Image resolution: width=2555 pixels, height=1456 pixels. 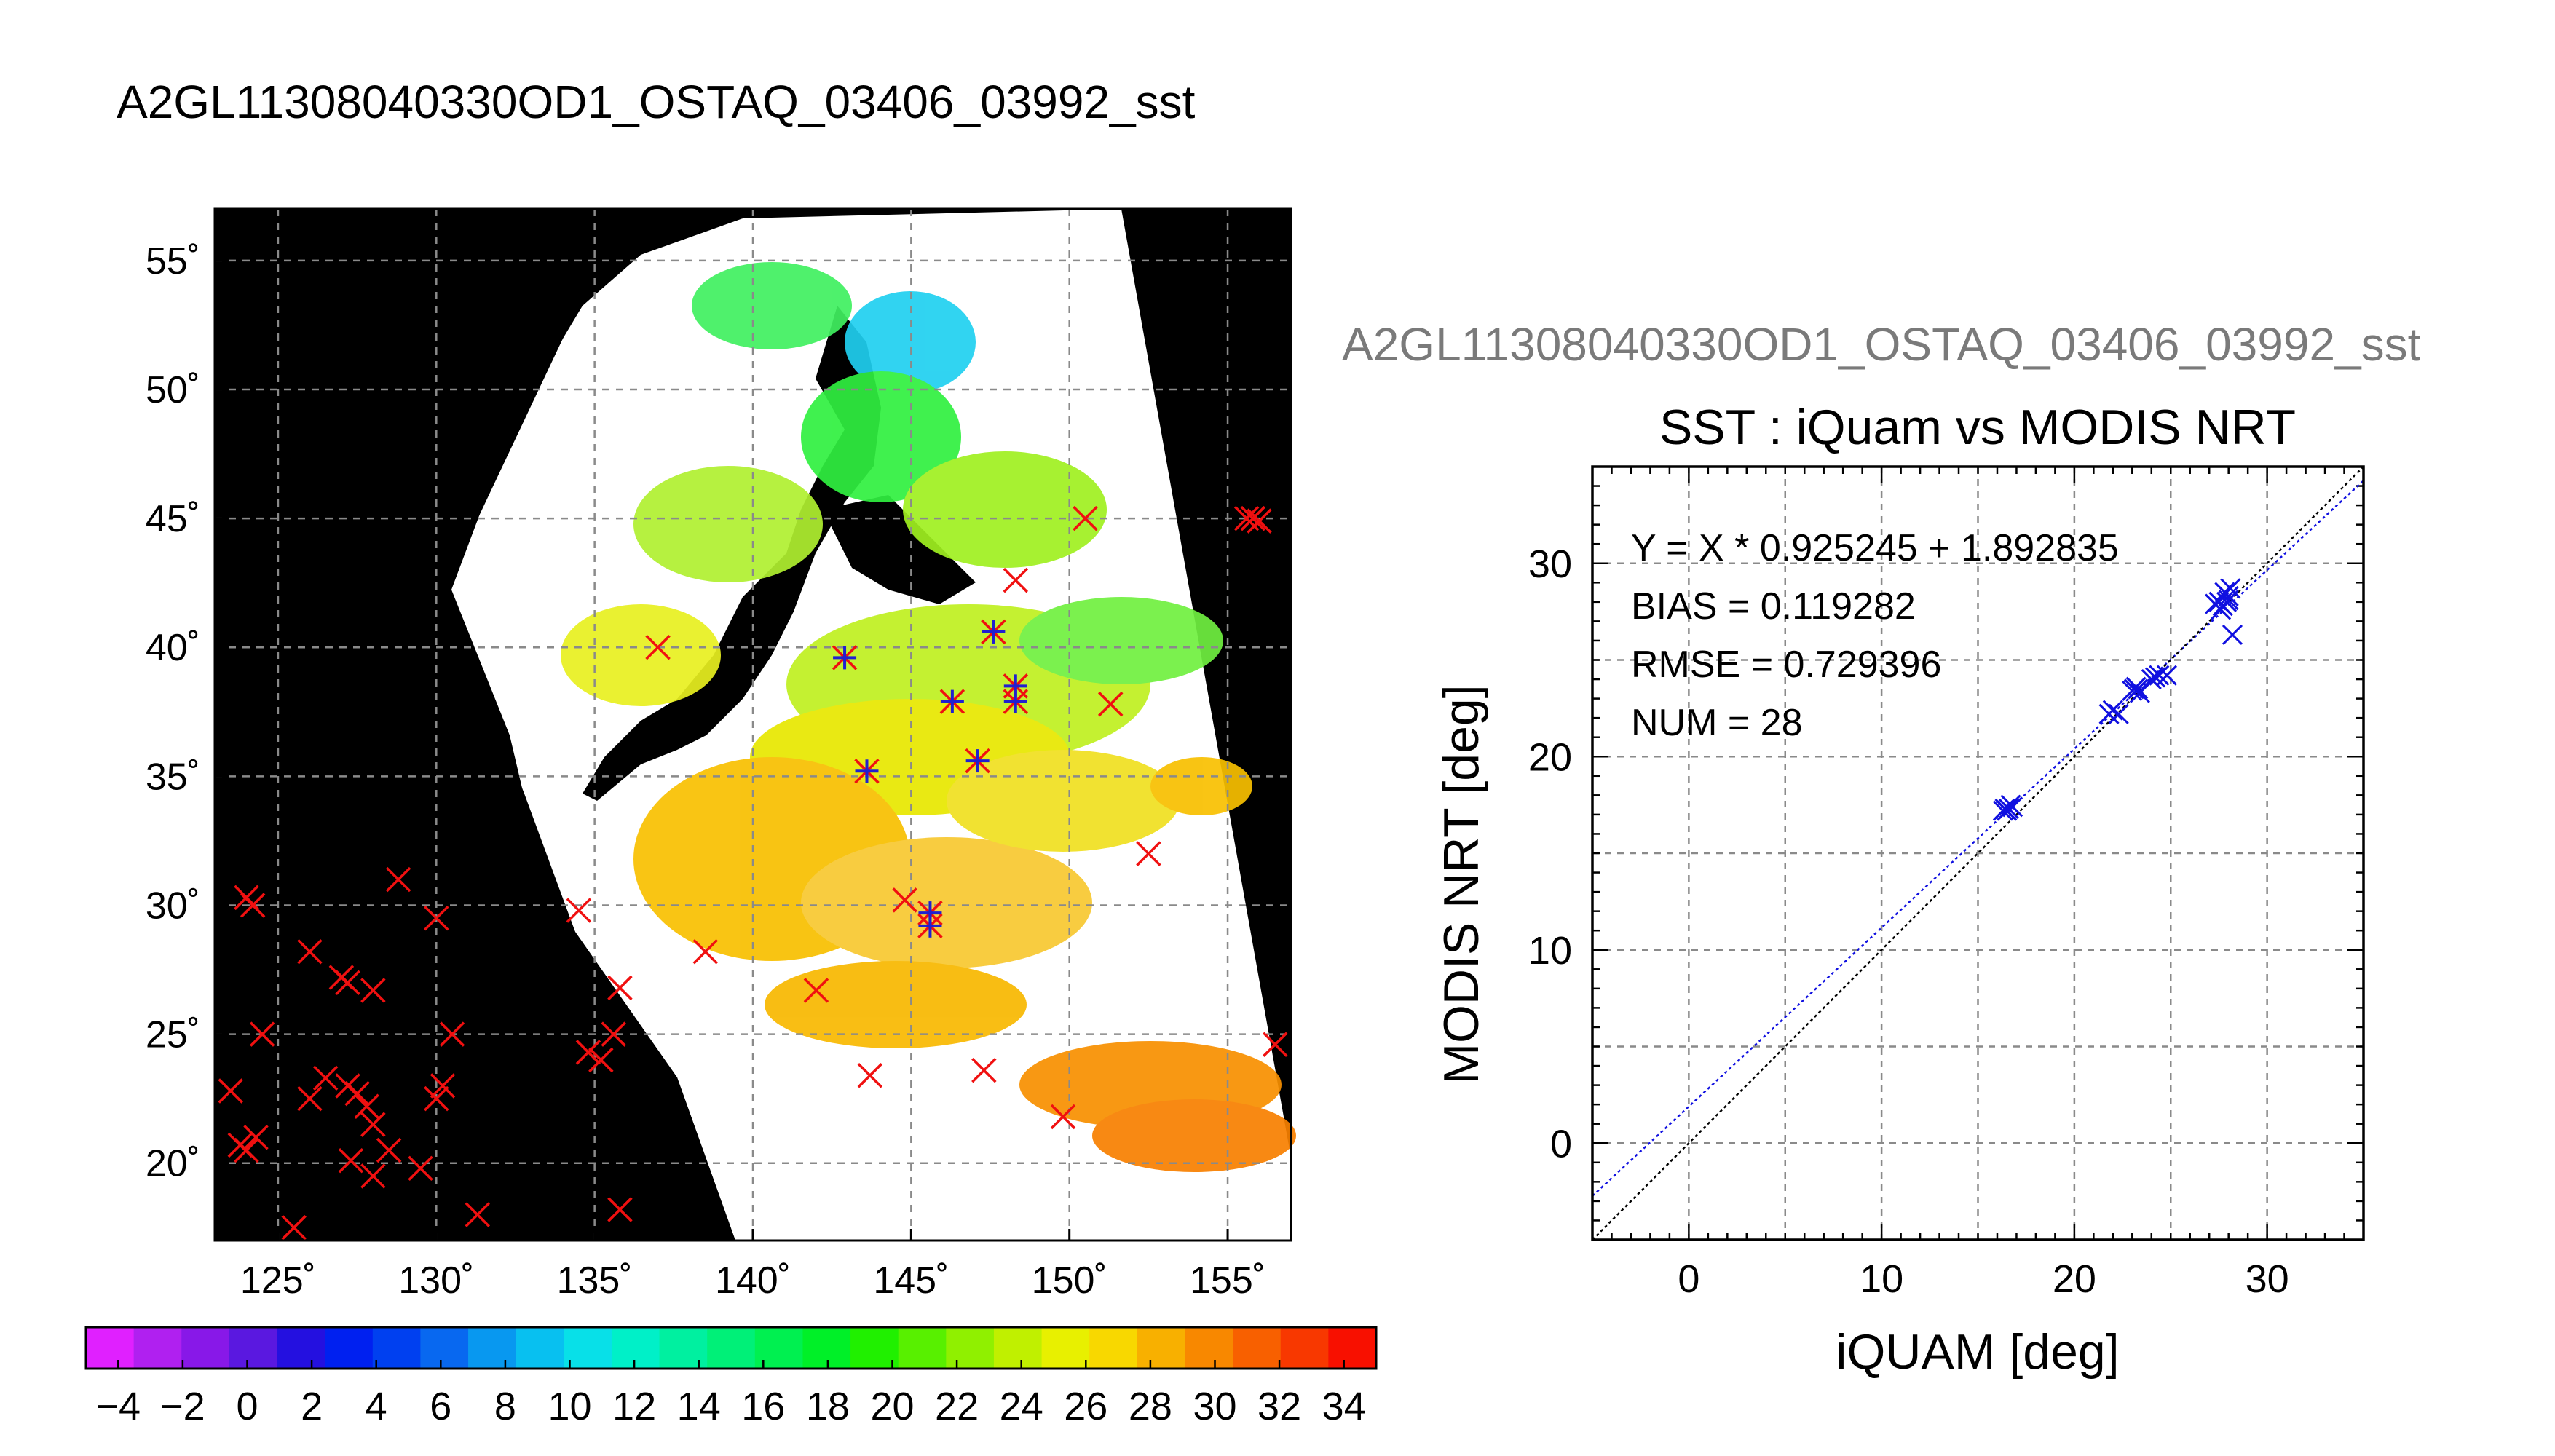 What do you see at coordinates (247, 1406) in the screenshot?
I see `colorbar-tick-label: 0` at bounding box center [247, 1406].